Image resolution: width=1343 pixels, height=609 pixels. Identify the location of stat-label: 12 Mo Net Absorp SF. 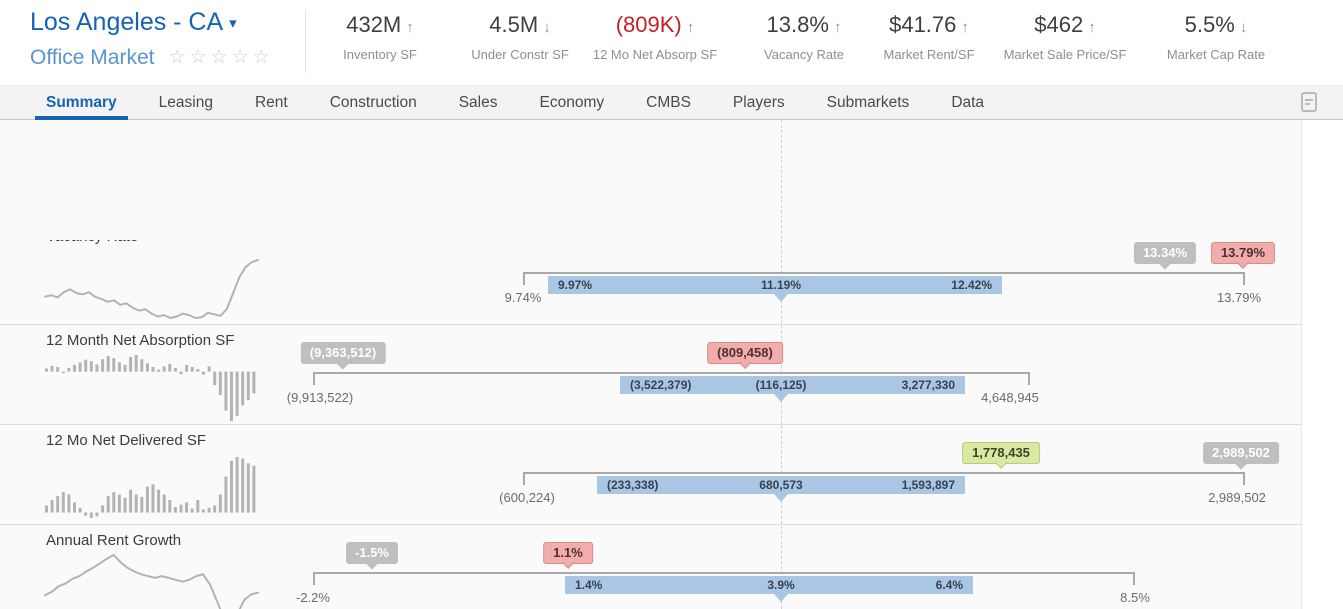
(655, 54).